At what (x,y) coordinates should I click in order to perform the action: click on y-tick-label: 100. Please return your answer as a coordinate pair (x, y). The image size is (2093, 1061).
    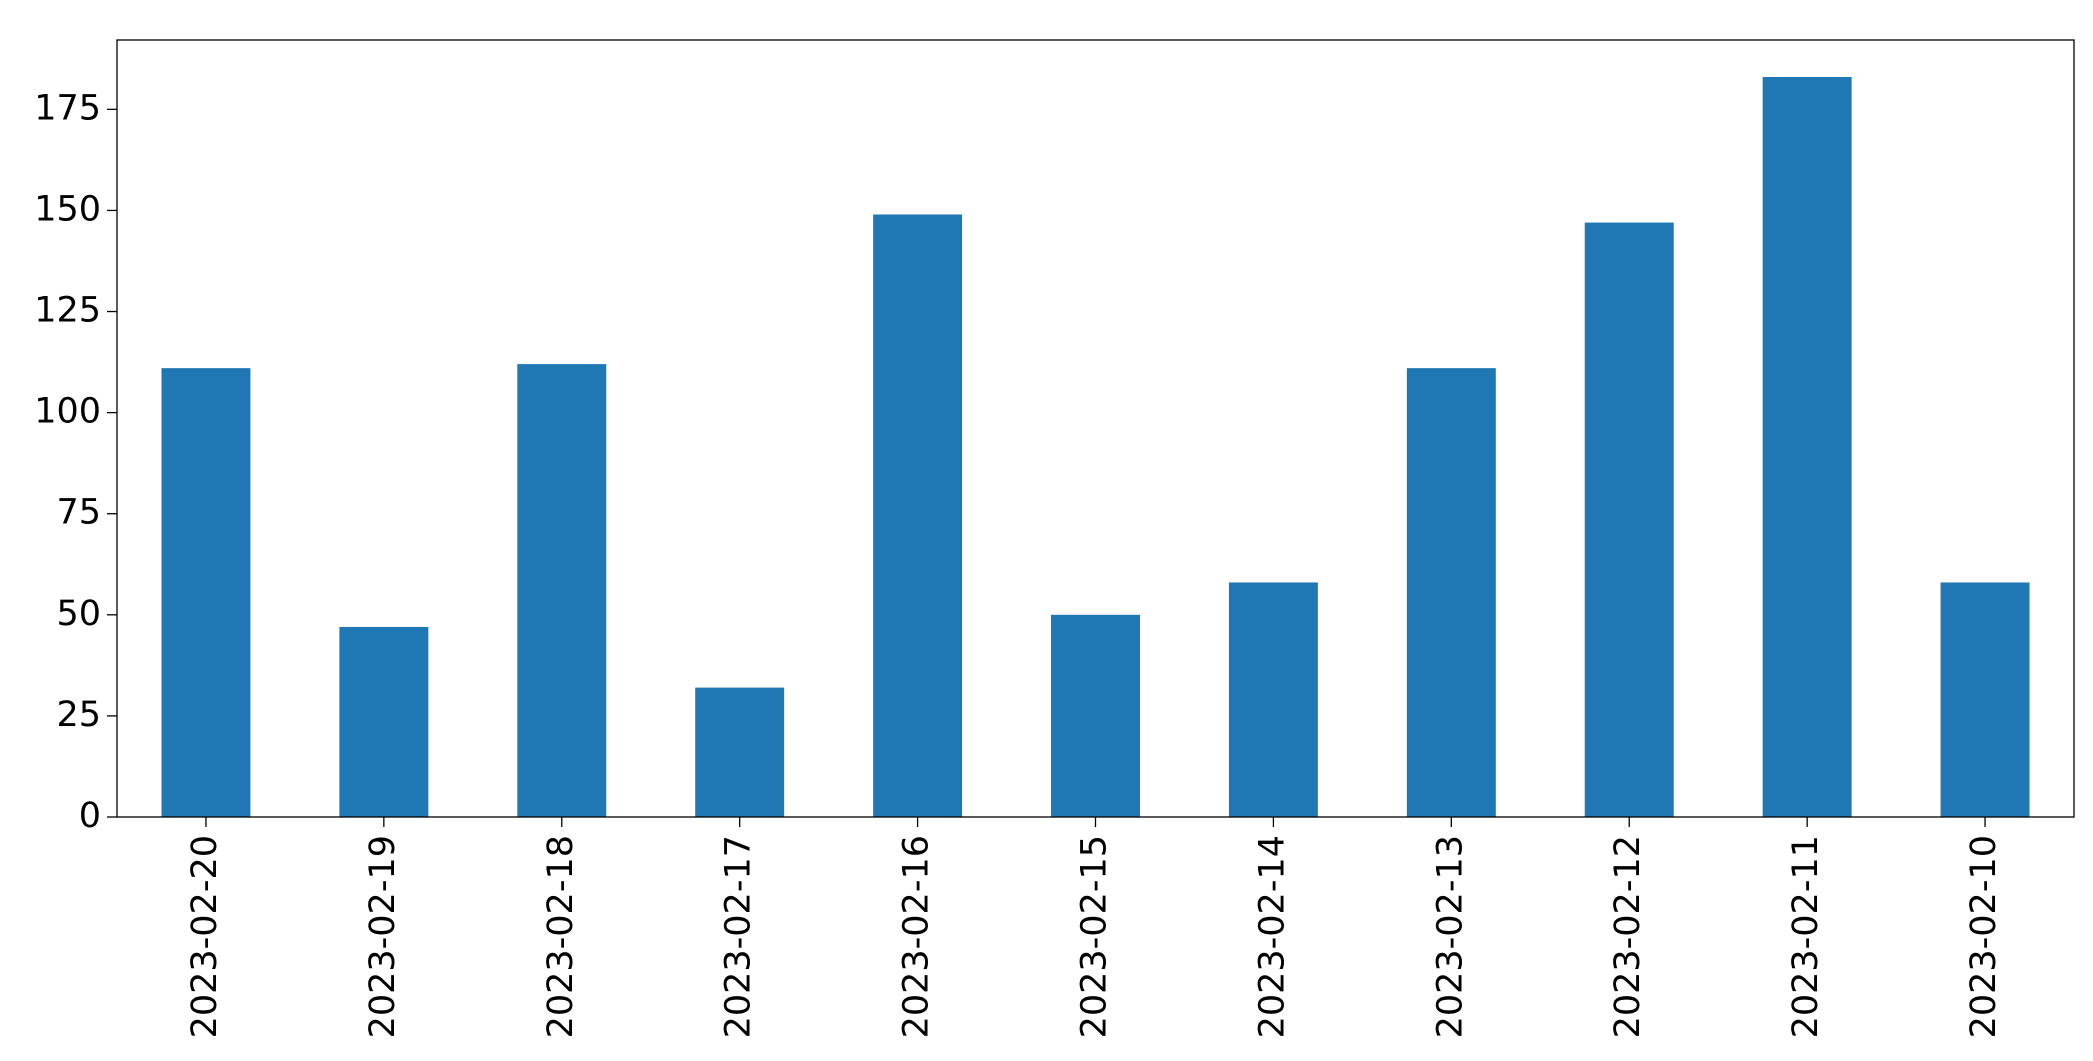
    Looking at the image, I should click on (67, 412).